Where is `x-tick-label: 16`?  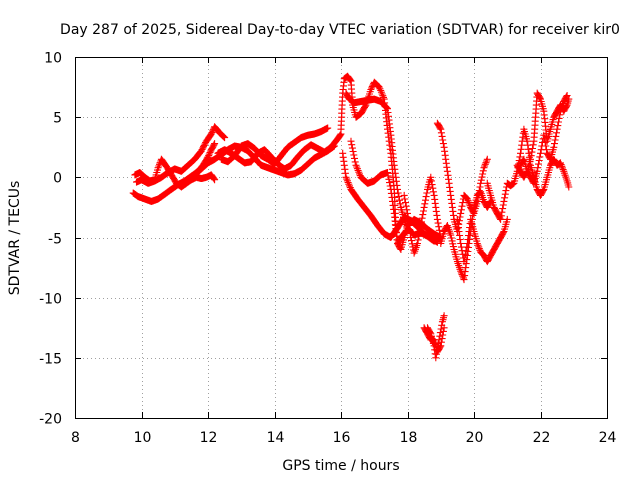 x-tick-label: 16 is located at coordinates (342, 438).